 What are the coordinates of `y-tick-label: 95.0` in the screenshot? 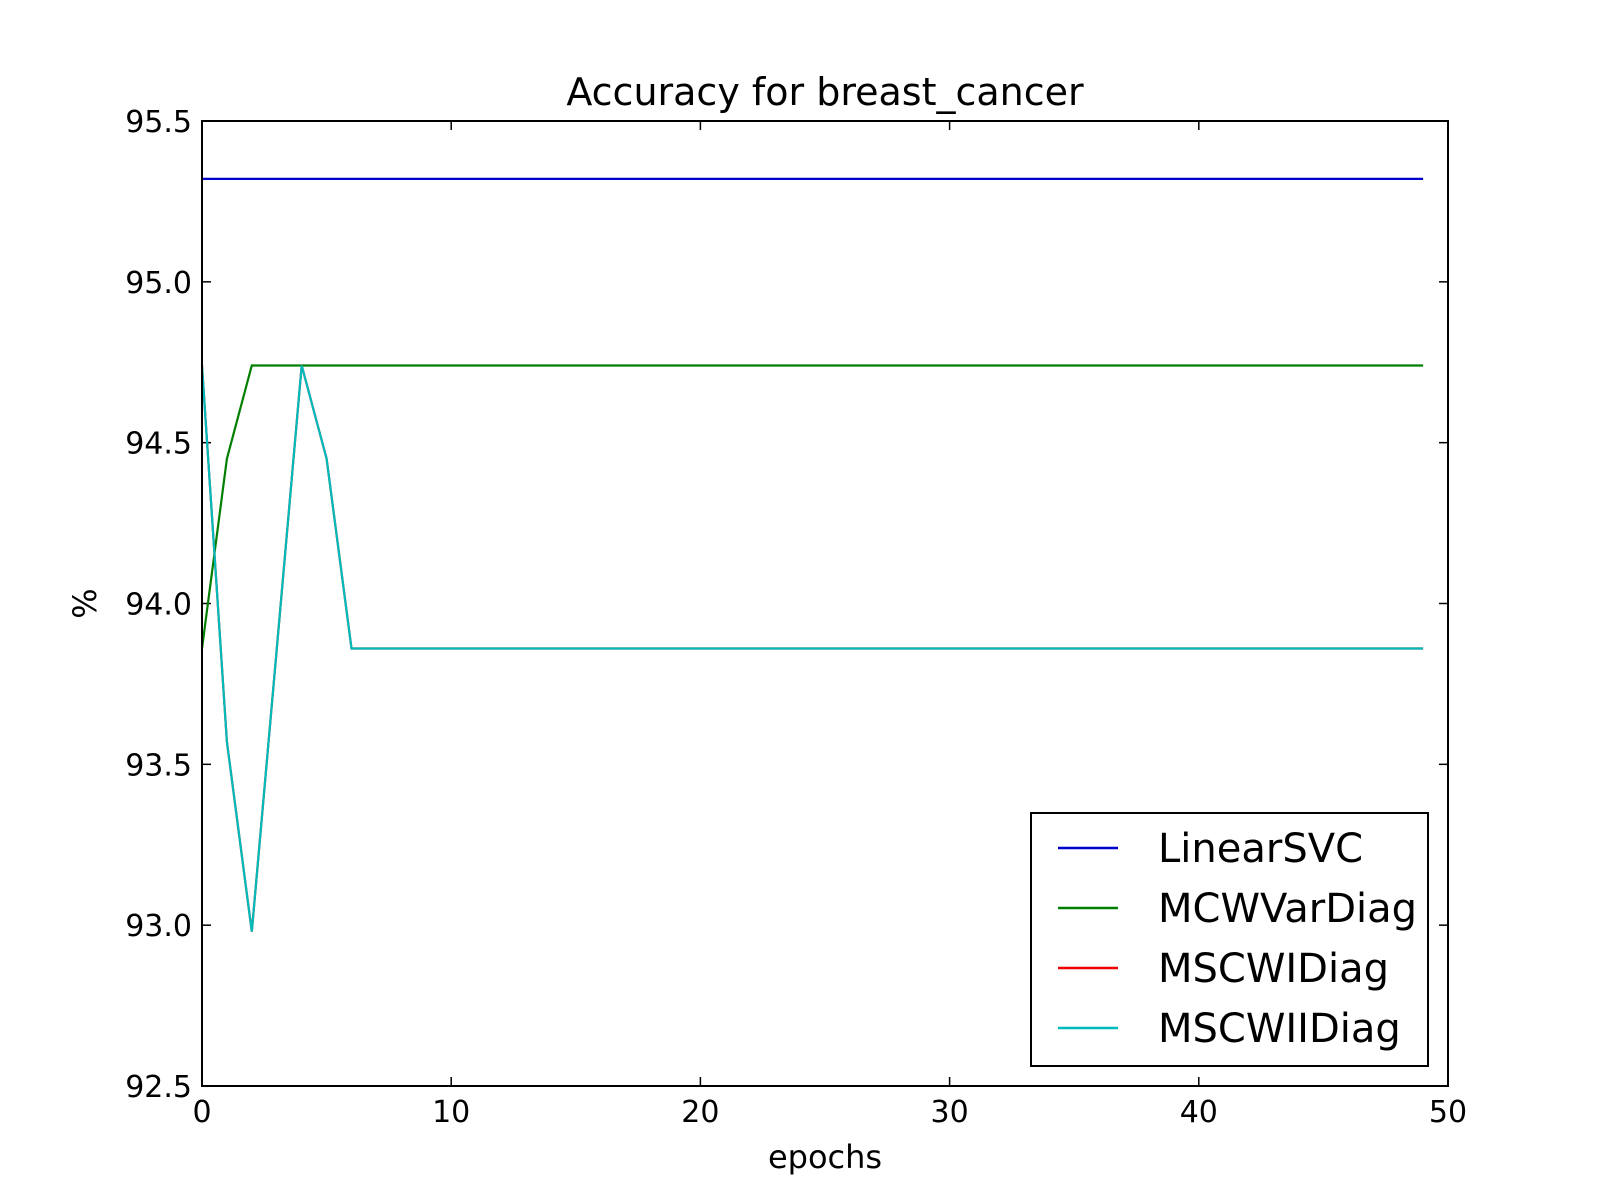 It's located at (158, 283).